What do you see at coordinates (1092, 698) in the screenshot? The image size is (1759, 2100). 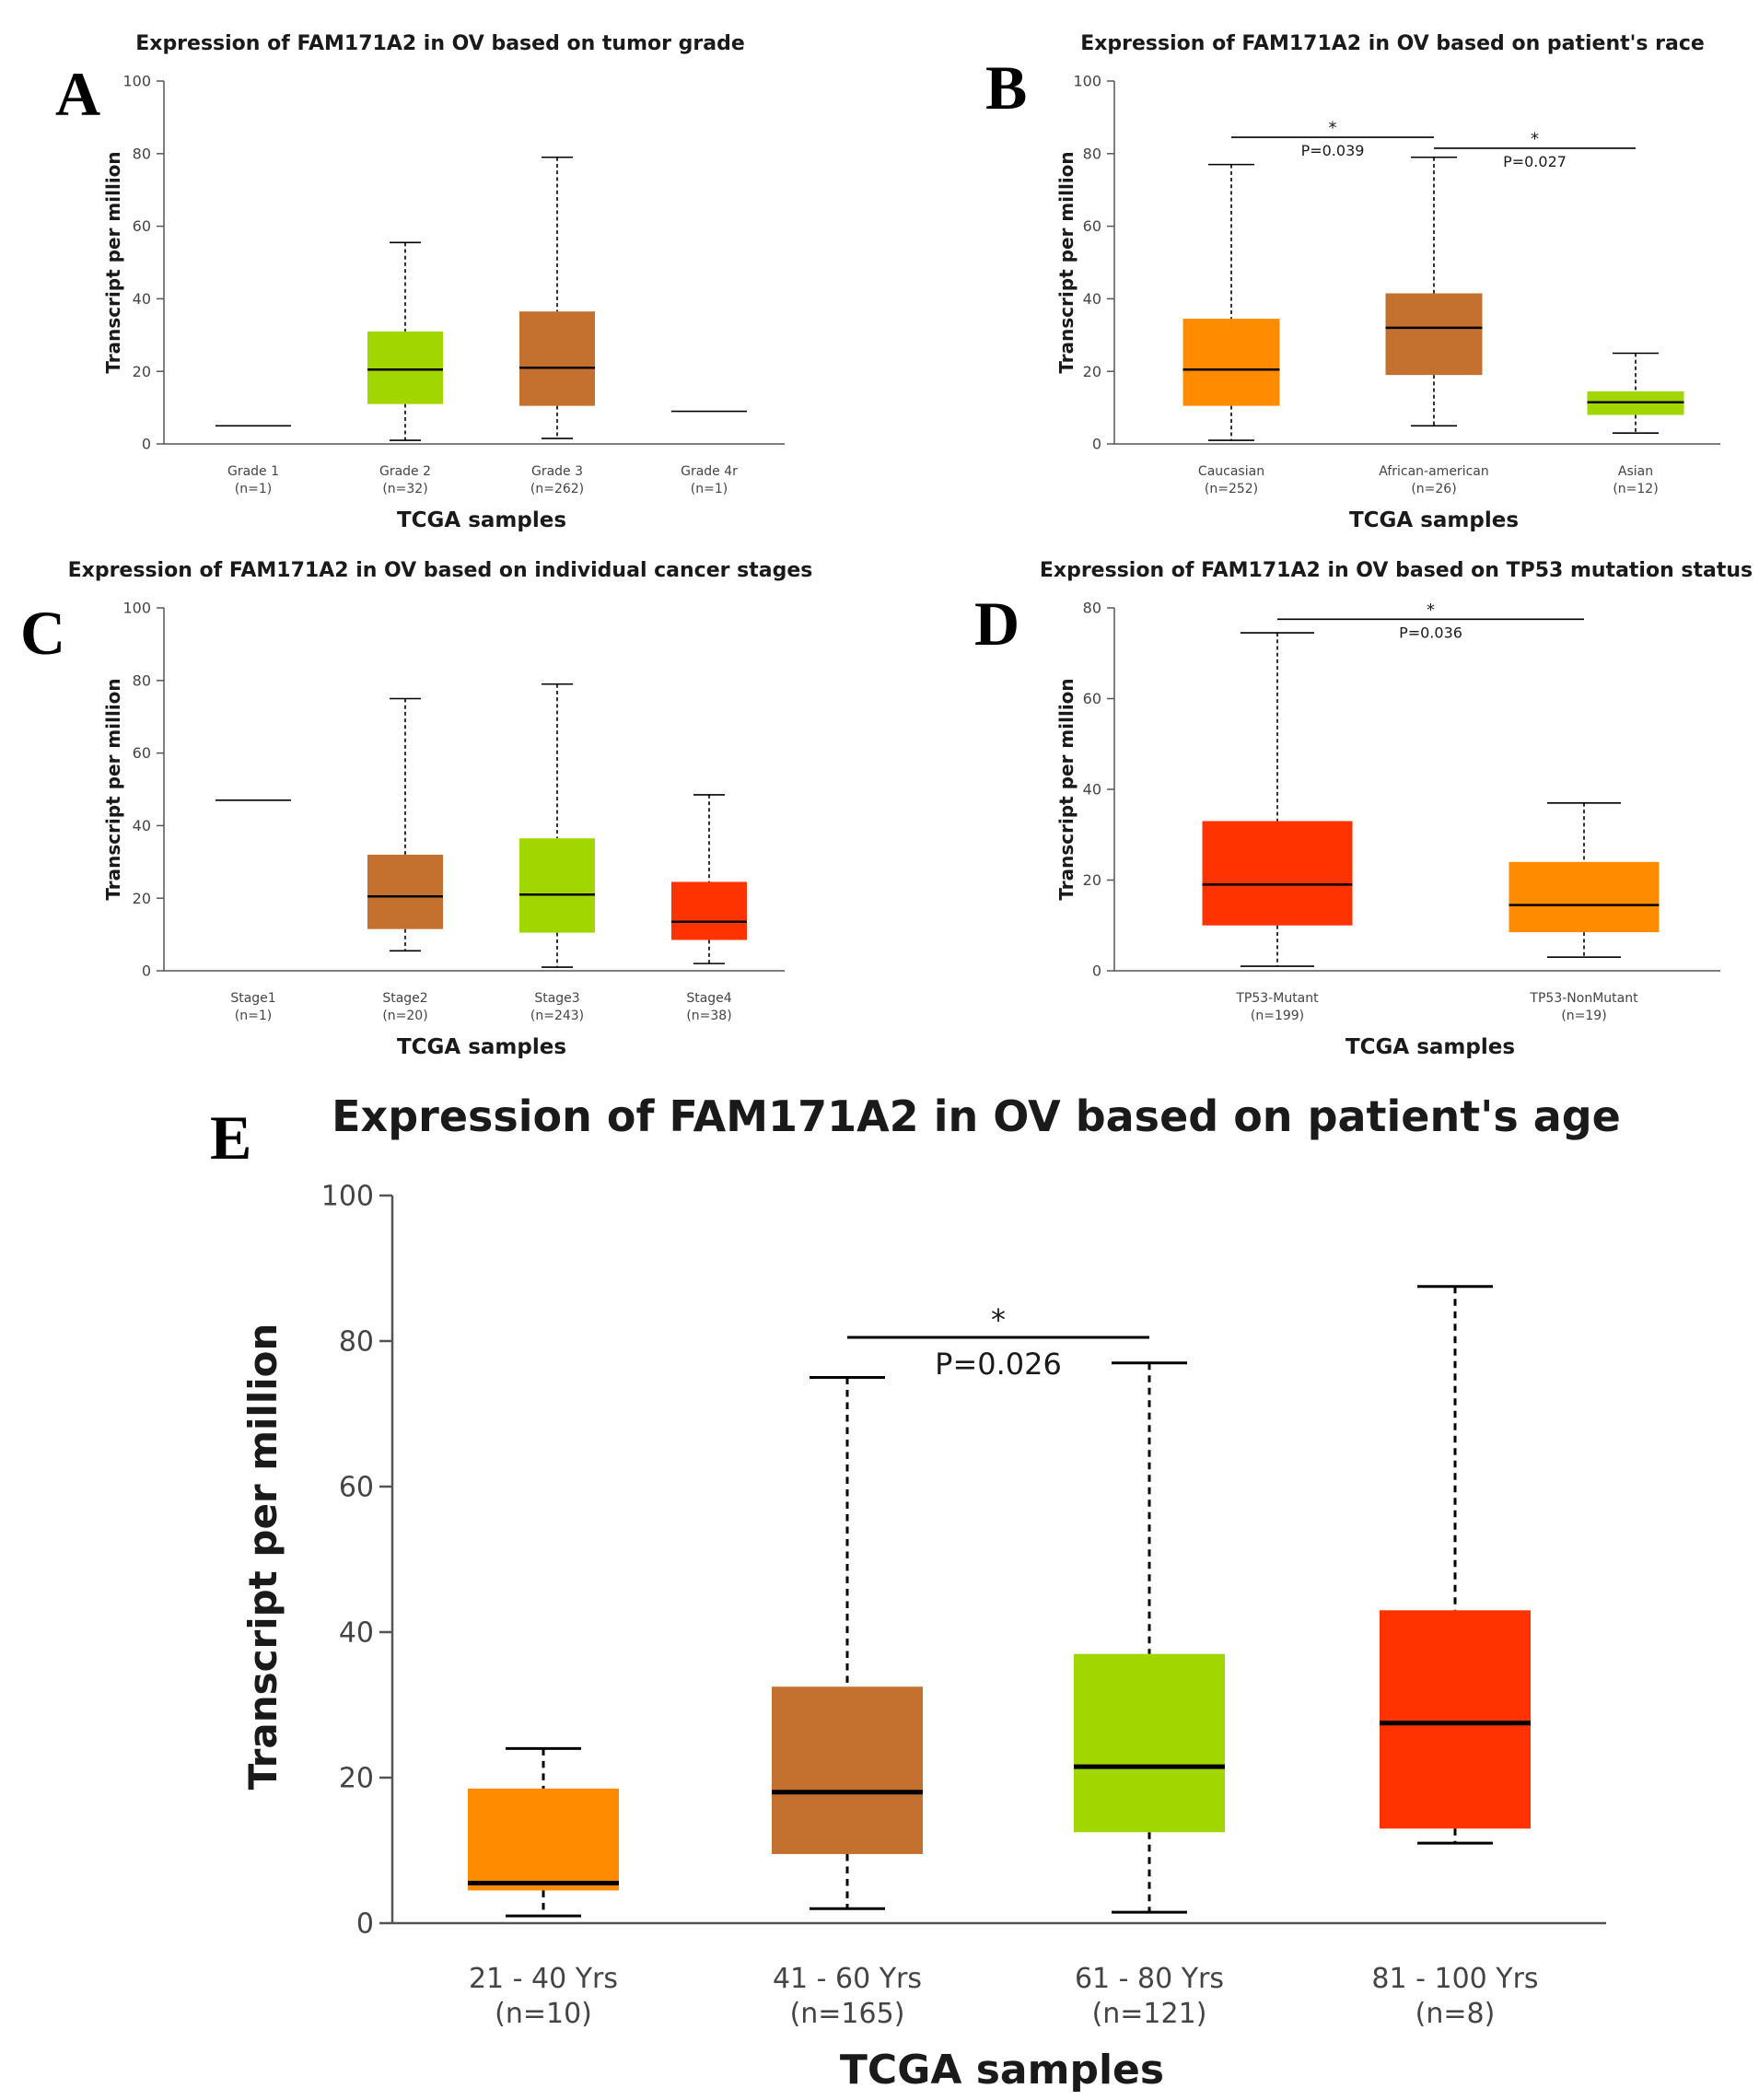 I see `panel-d-y-tick-label: 60` at bounding box center [1092, 698].